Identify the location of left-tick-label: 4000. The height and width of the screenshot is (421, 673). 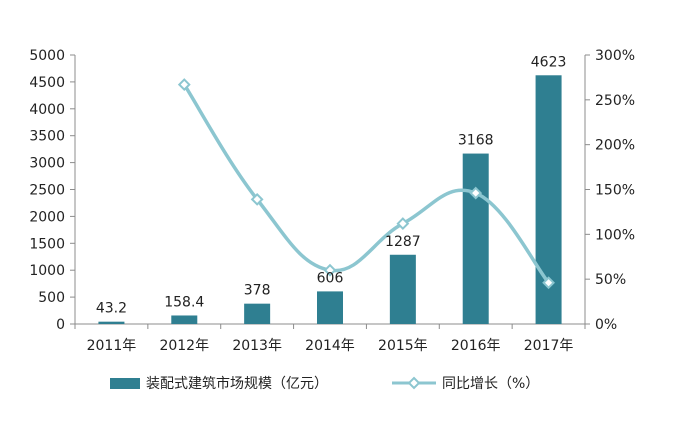
(47, 110).